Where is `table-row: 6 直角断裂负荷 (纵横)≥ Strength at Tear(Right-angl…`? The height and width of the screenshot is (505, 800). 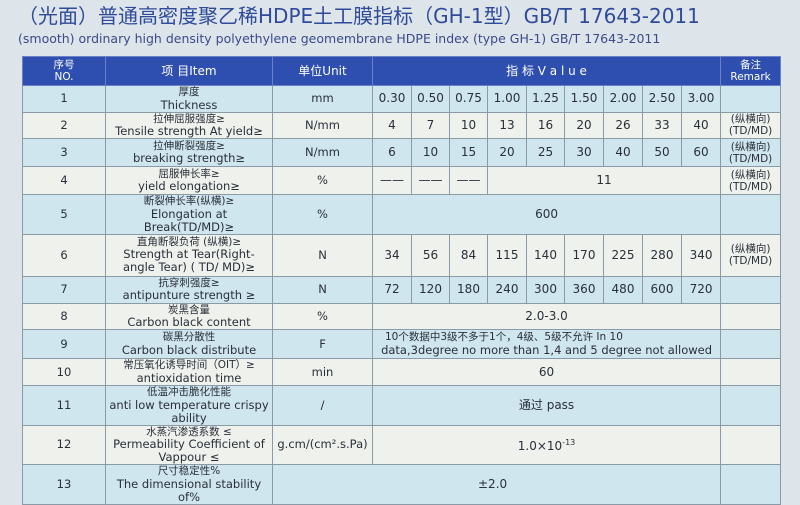 table-row: 6 直角断裂负荷 (纵横)≥ Strength at Tear(Right-angl… is located at coordinates (402, 255).